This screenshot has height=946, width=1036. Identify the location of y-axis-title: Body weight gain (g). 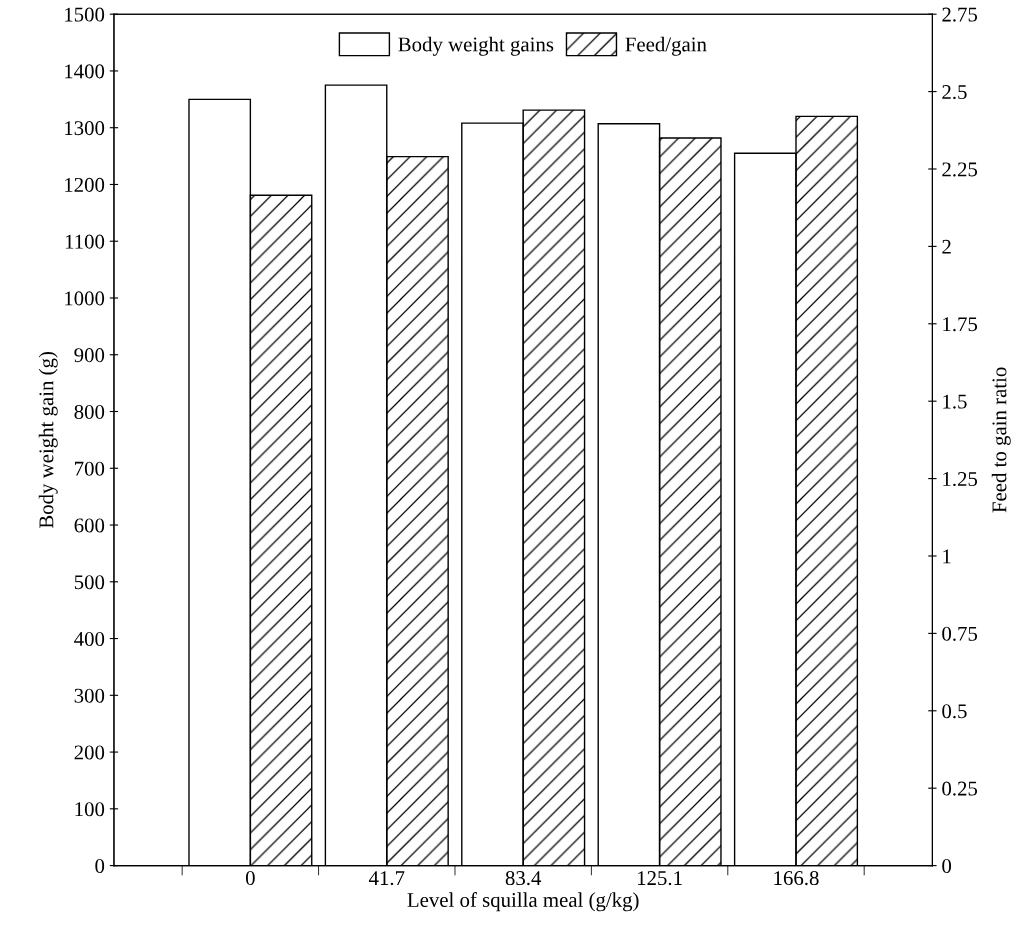
(48, 440).